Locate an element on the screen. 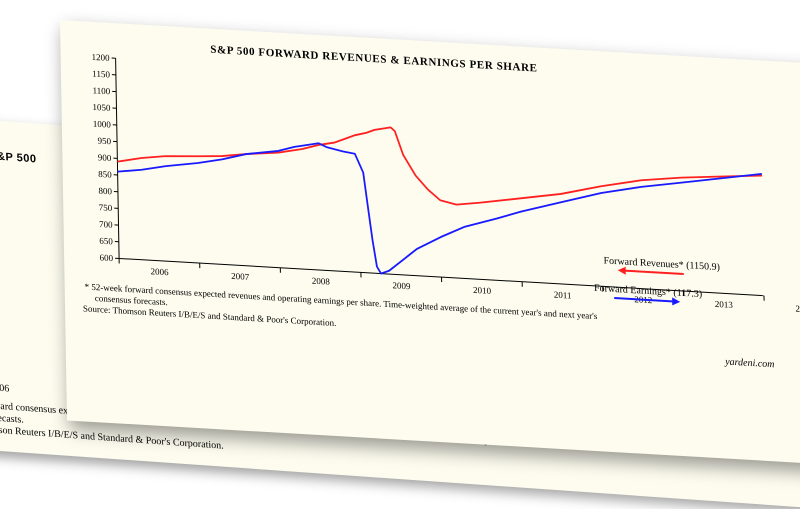 This screenshot has height=509, width=800. y-tick-label: 1200 is located at coordinates (101, 57).